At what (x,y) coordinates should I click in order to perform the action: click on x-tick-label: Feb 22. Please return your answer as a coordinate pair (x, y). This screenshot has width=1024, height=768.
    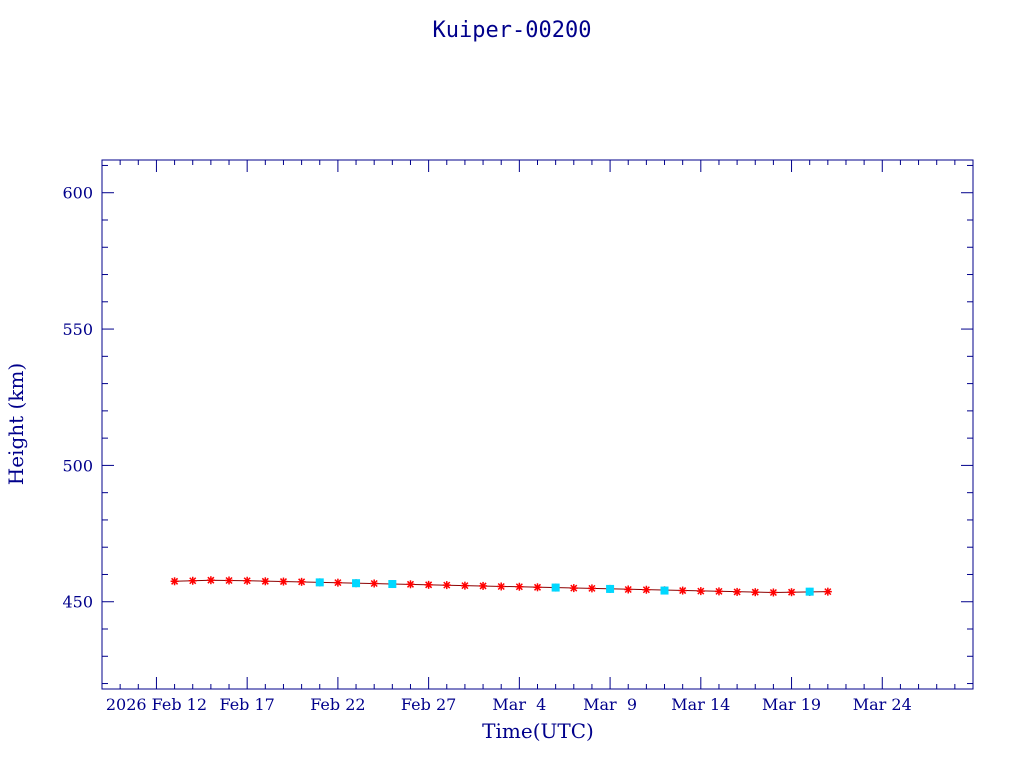
    Looking at the image, I should click on (337, 704).